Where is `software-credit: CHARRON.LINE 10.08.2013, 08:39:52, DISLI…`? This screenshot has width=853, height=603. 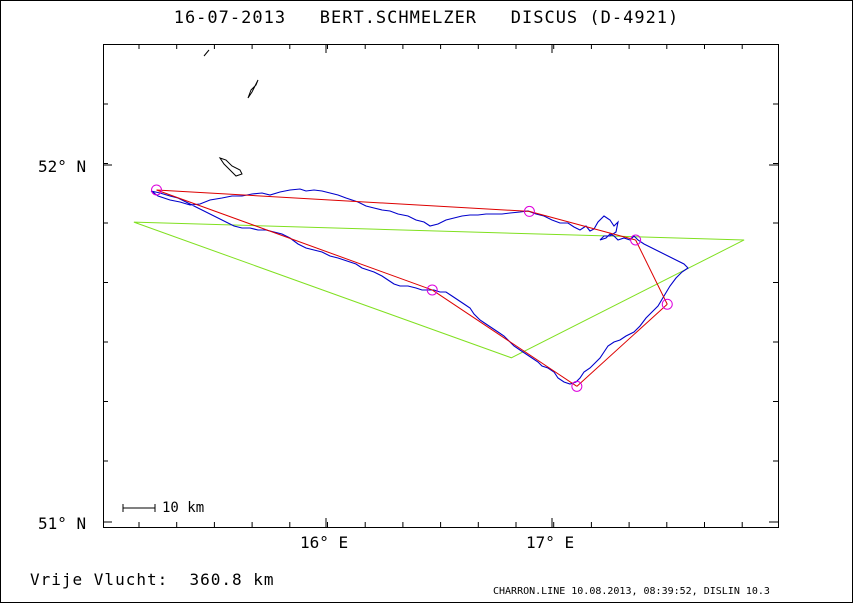 software-credit: CHARRON.LINE 10.08.2013, 08:39:52, DISLI… is located at coordinates (631, 591).